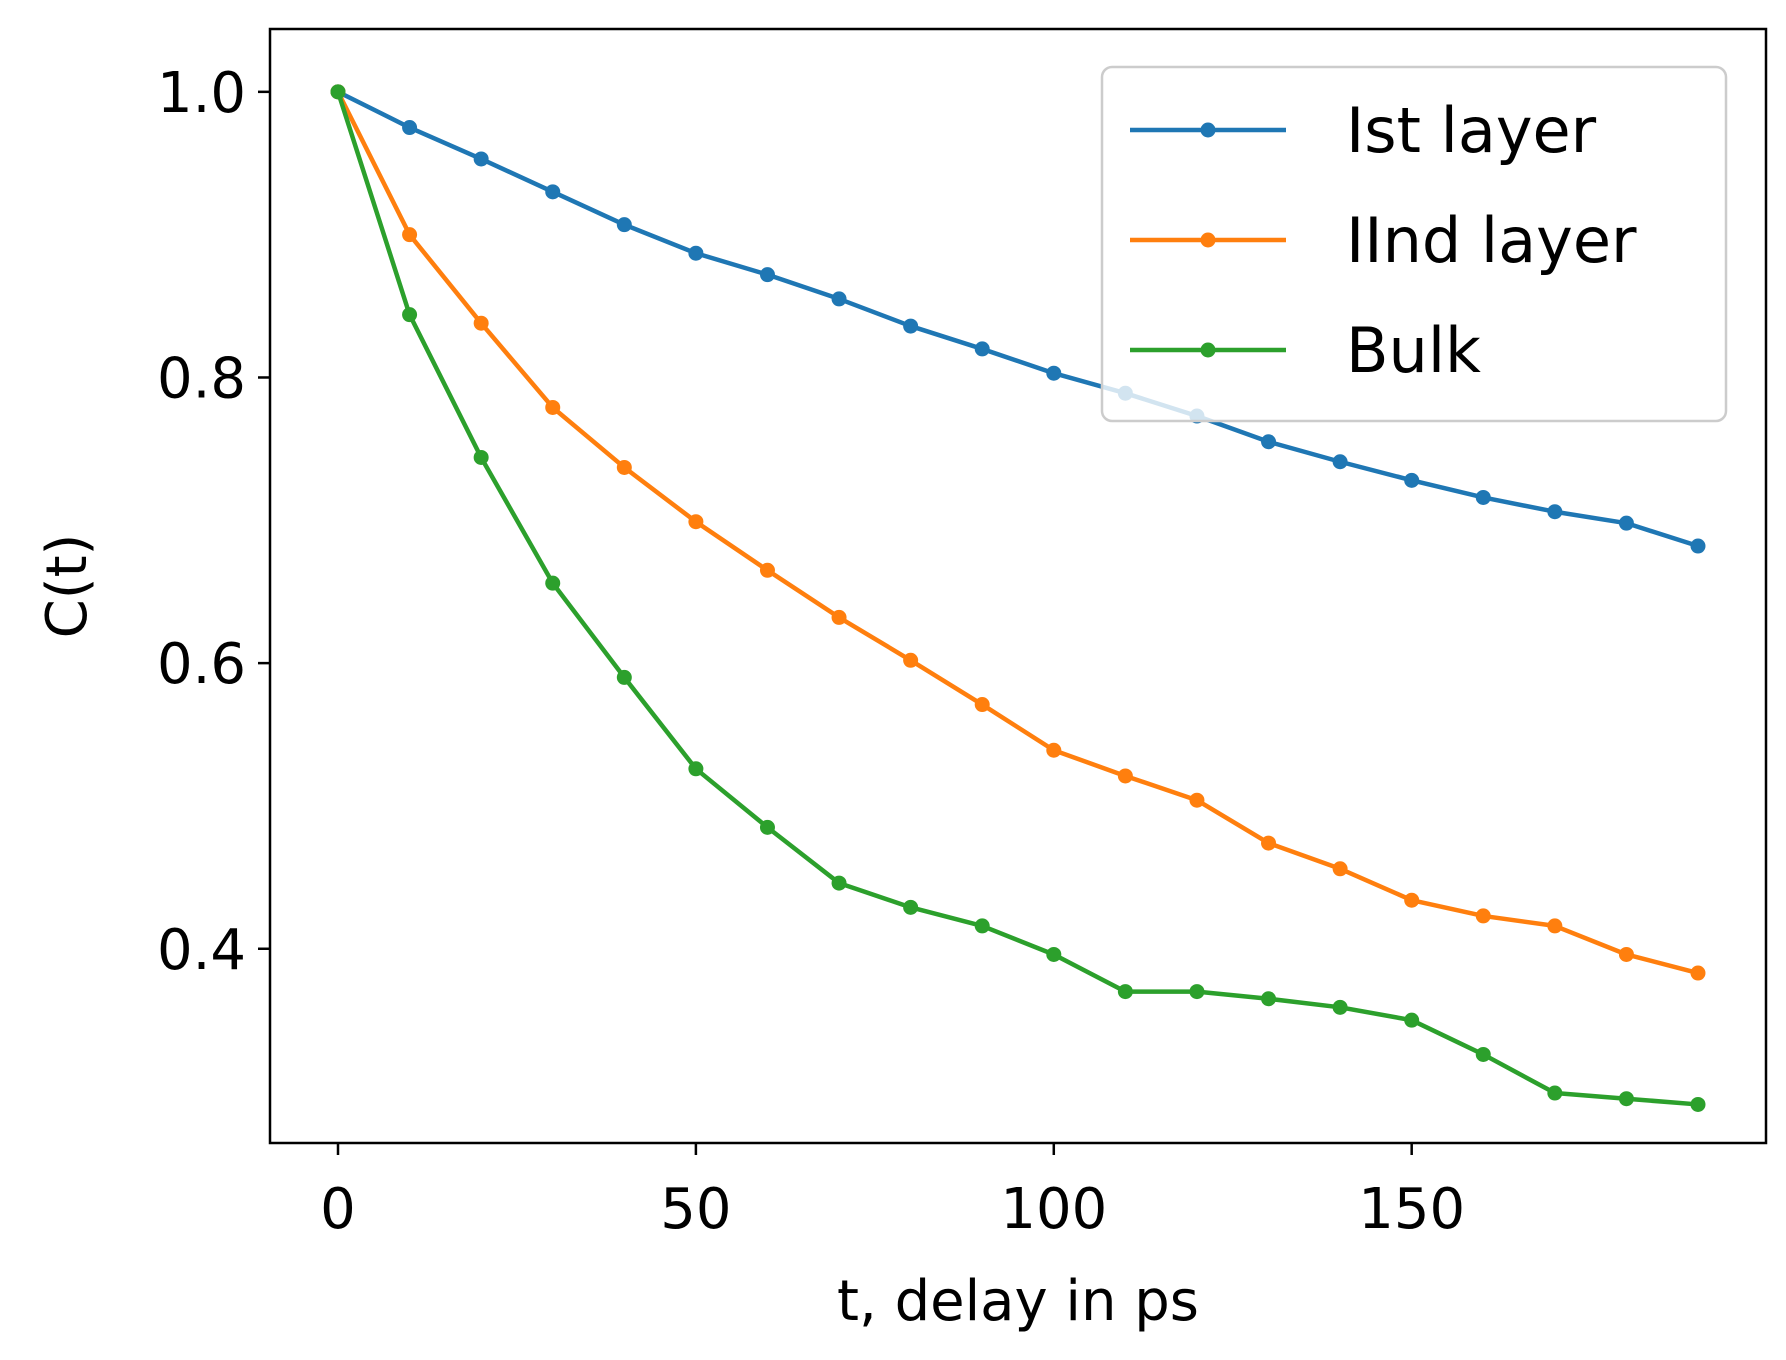  What do you see at coordinates (1411, 1209) in the screenshot?
I see `x-tick-label: 150` at bounding box center [1411, 1209].